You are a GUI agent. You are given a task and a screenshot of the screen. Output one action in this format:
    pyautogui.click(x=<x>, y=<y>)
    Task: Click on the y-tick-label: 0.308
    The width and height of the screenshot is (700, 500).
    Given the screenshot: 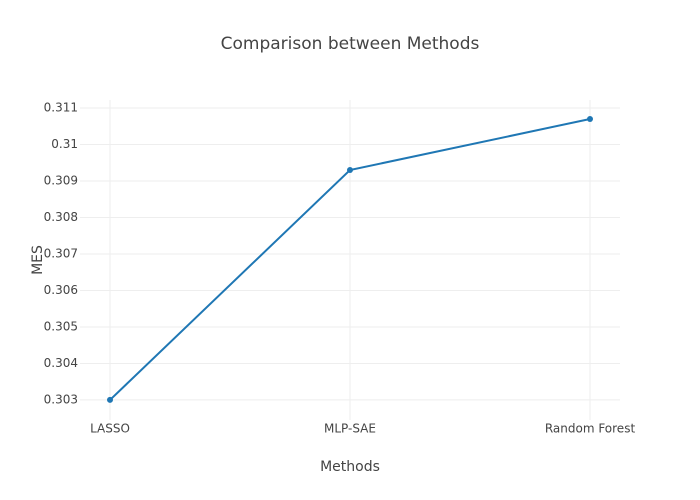 What is the action you would take?
    pyautogui.click(x=61, y=217)
    